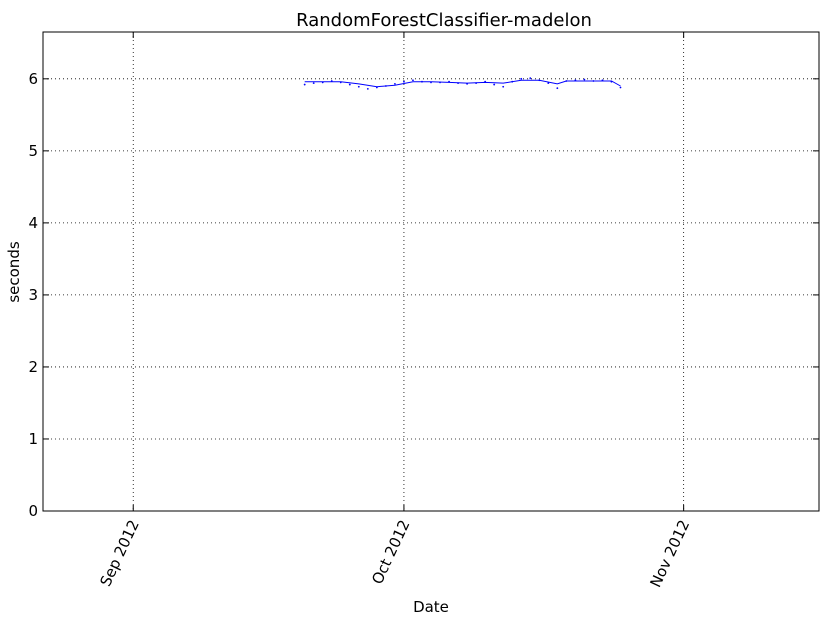  What do you see at coordinates (14, 271) in the screenshot?
I see `y-axis-label: seconds` at bounding box center [14, 271].